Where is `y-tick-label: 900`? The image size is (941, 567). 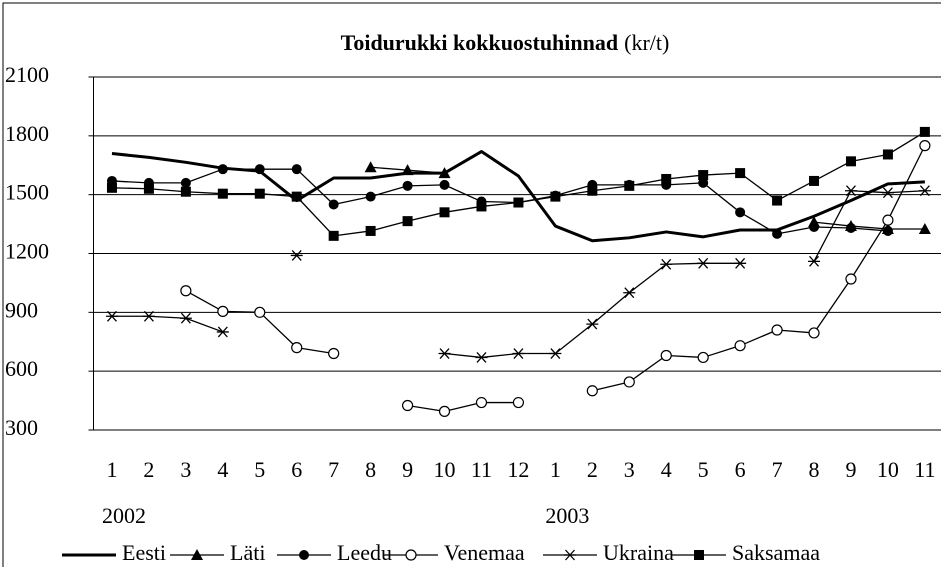
y-tick-label: 900 is located at coordinates (21, 309).